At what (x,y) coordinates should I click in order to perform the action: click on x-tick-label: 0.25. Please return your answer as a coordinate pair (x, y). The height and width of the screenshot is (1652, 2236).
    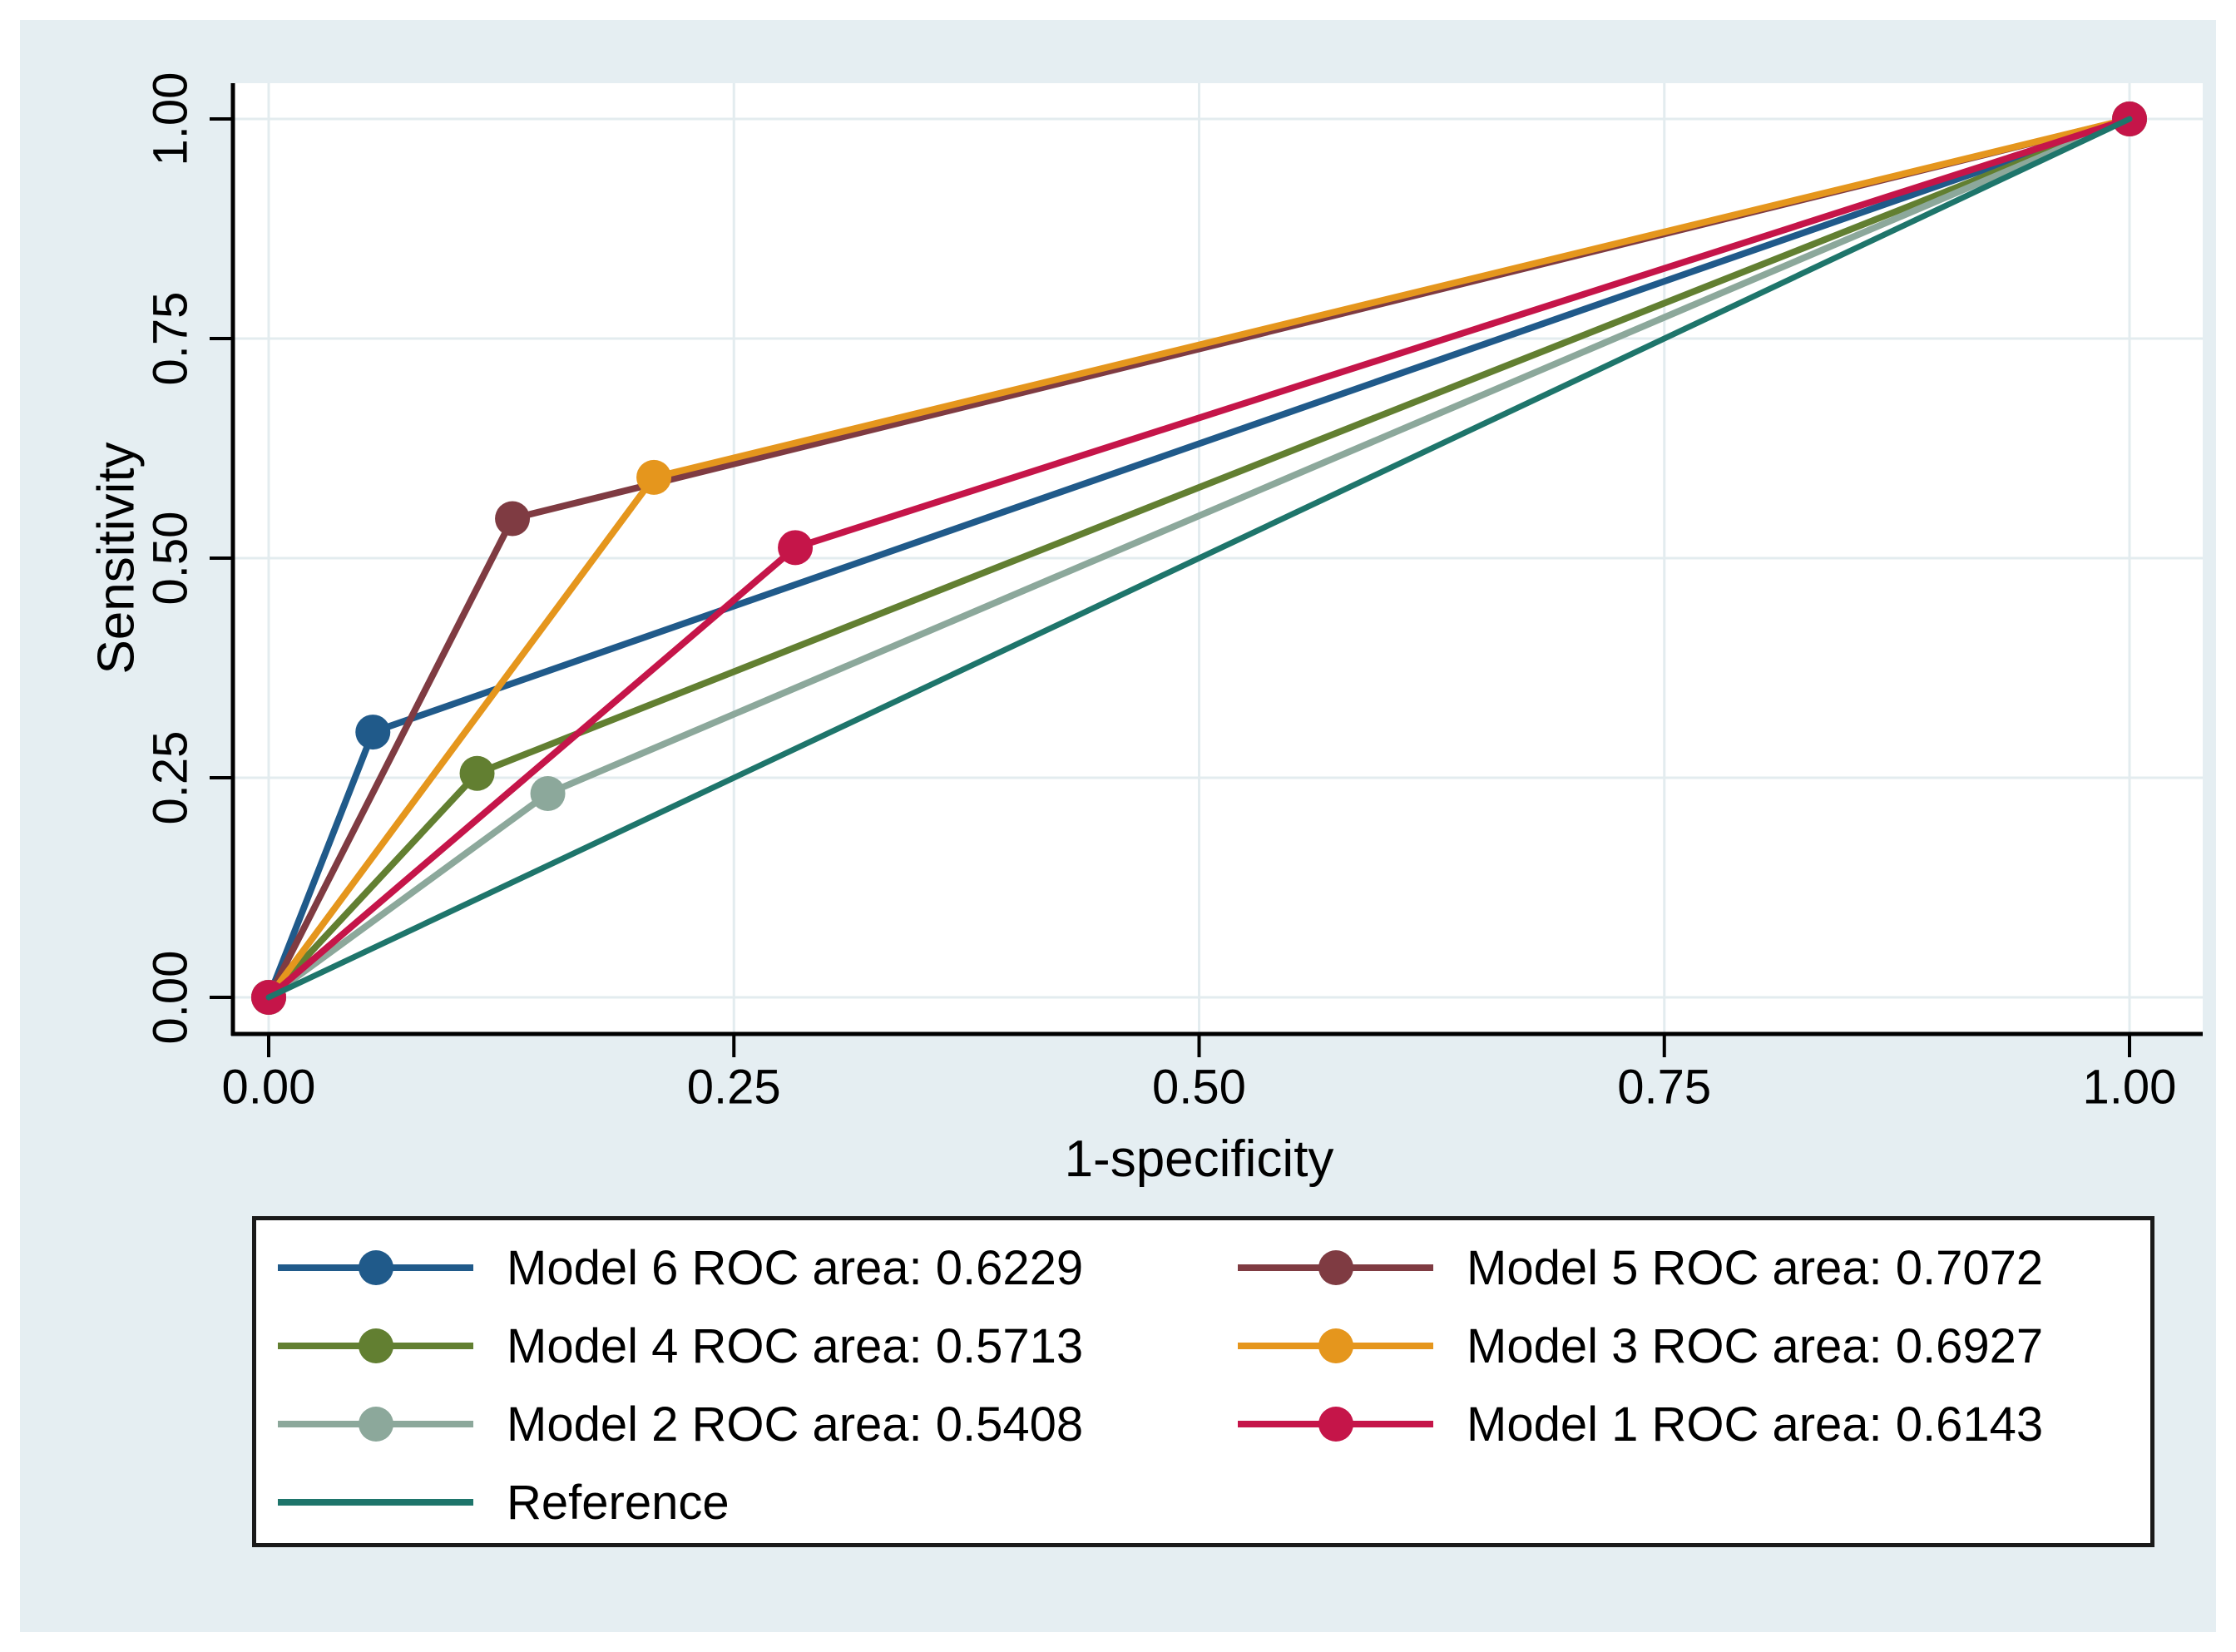
    Looking at the image, I should click on (734, 1088).